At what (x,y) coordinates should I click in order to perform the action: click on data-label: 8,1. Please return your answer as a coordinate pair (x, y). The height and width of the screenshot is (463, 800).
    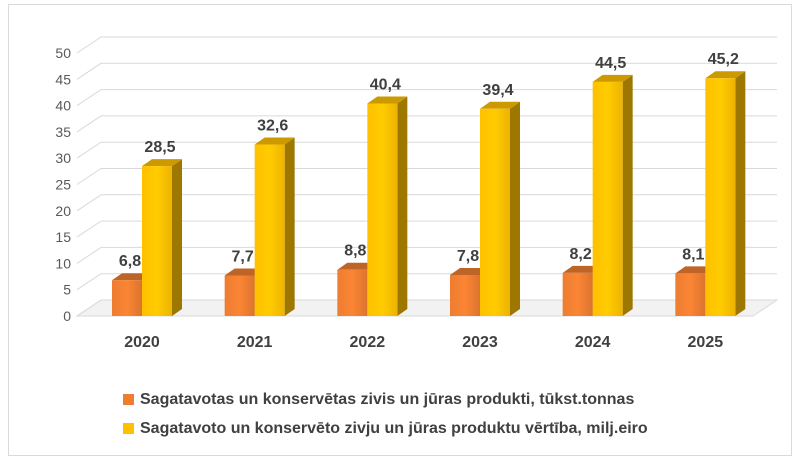
    Looking at the image, I should click on (693, 254).